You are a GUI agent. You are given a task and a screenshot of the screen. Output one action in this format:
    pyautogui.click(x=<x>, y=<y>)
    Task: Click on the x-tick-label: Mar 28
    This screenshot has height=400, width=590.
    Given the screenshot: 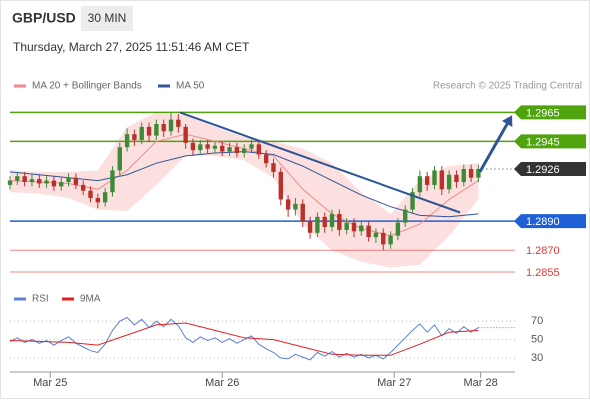 What is the action you would take?
    pyautogui.click(x=480, y=383)
    